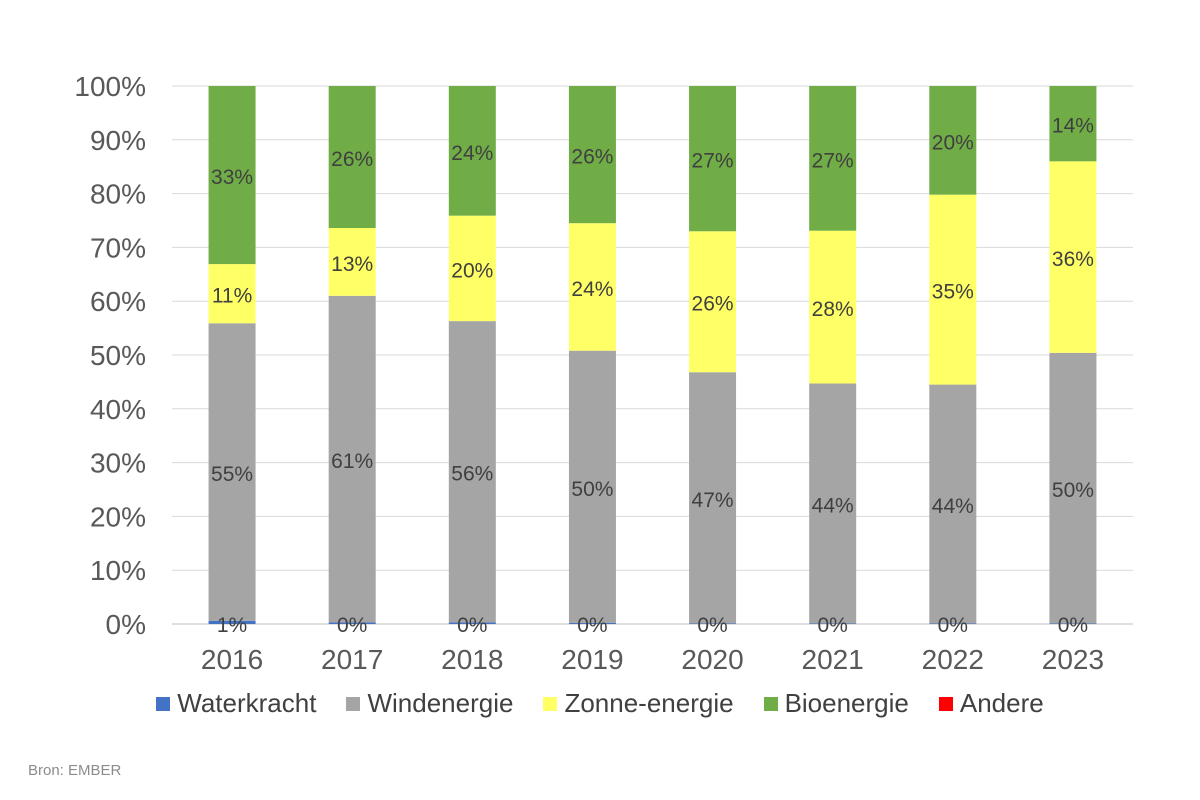 This screenshot has width=1200, height=800. What do you see at coordinates (247, 703) in the screenshot?
I see `legend-label: Waterkracht` at bounding box center [247, 703].